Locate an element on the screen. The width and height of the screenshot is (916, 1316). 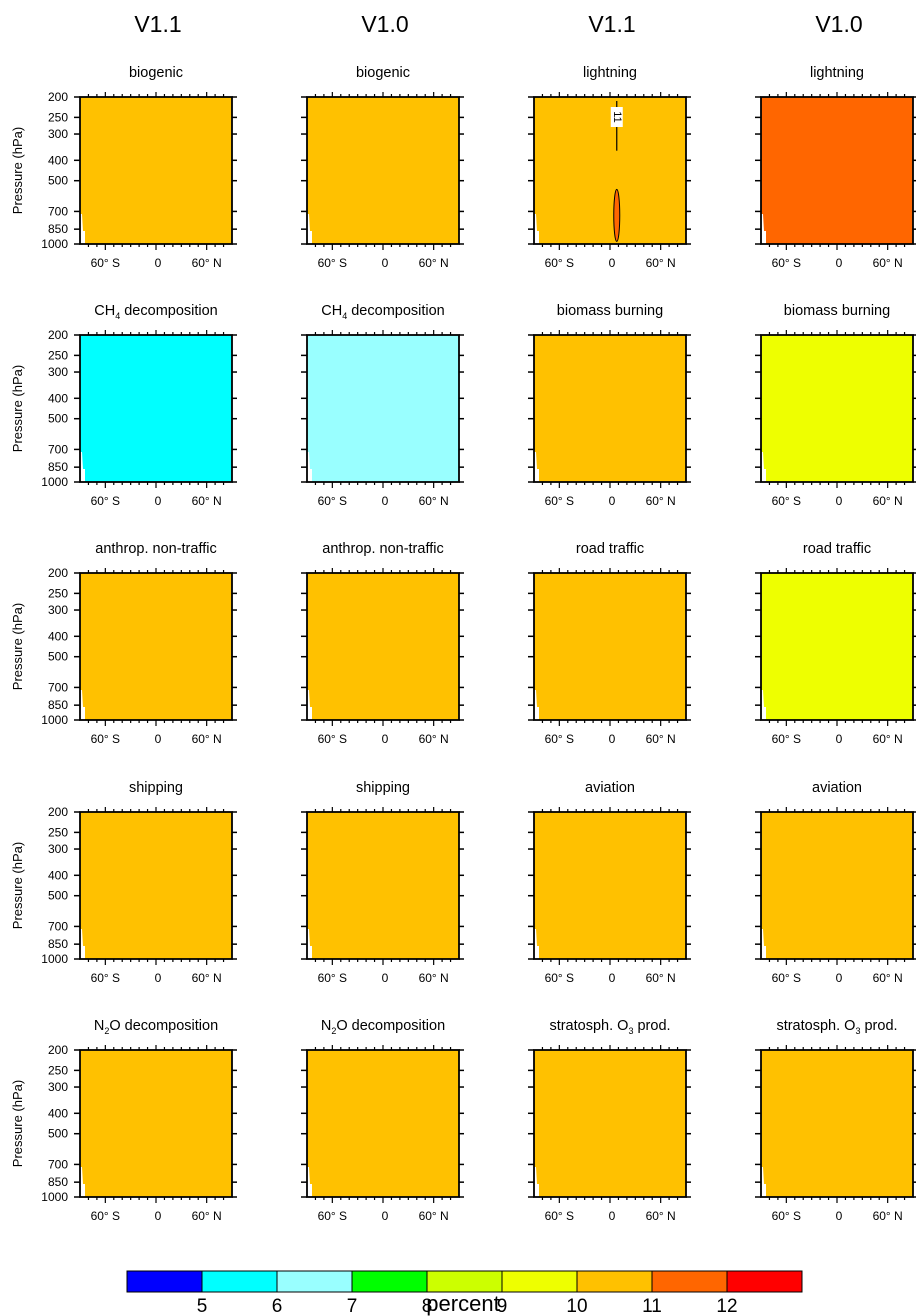
panel-title-text: O decomposition is located at coordinates (390, 1026).